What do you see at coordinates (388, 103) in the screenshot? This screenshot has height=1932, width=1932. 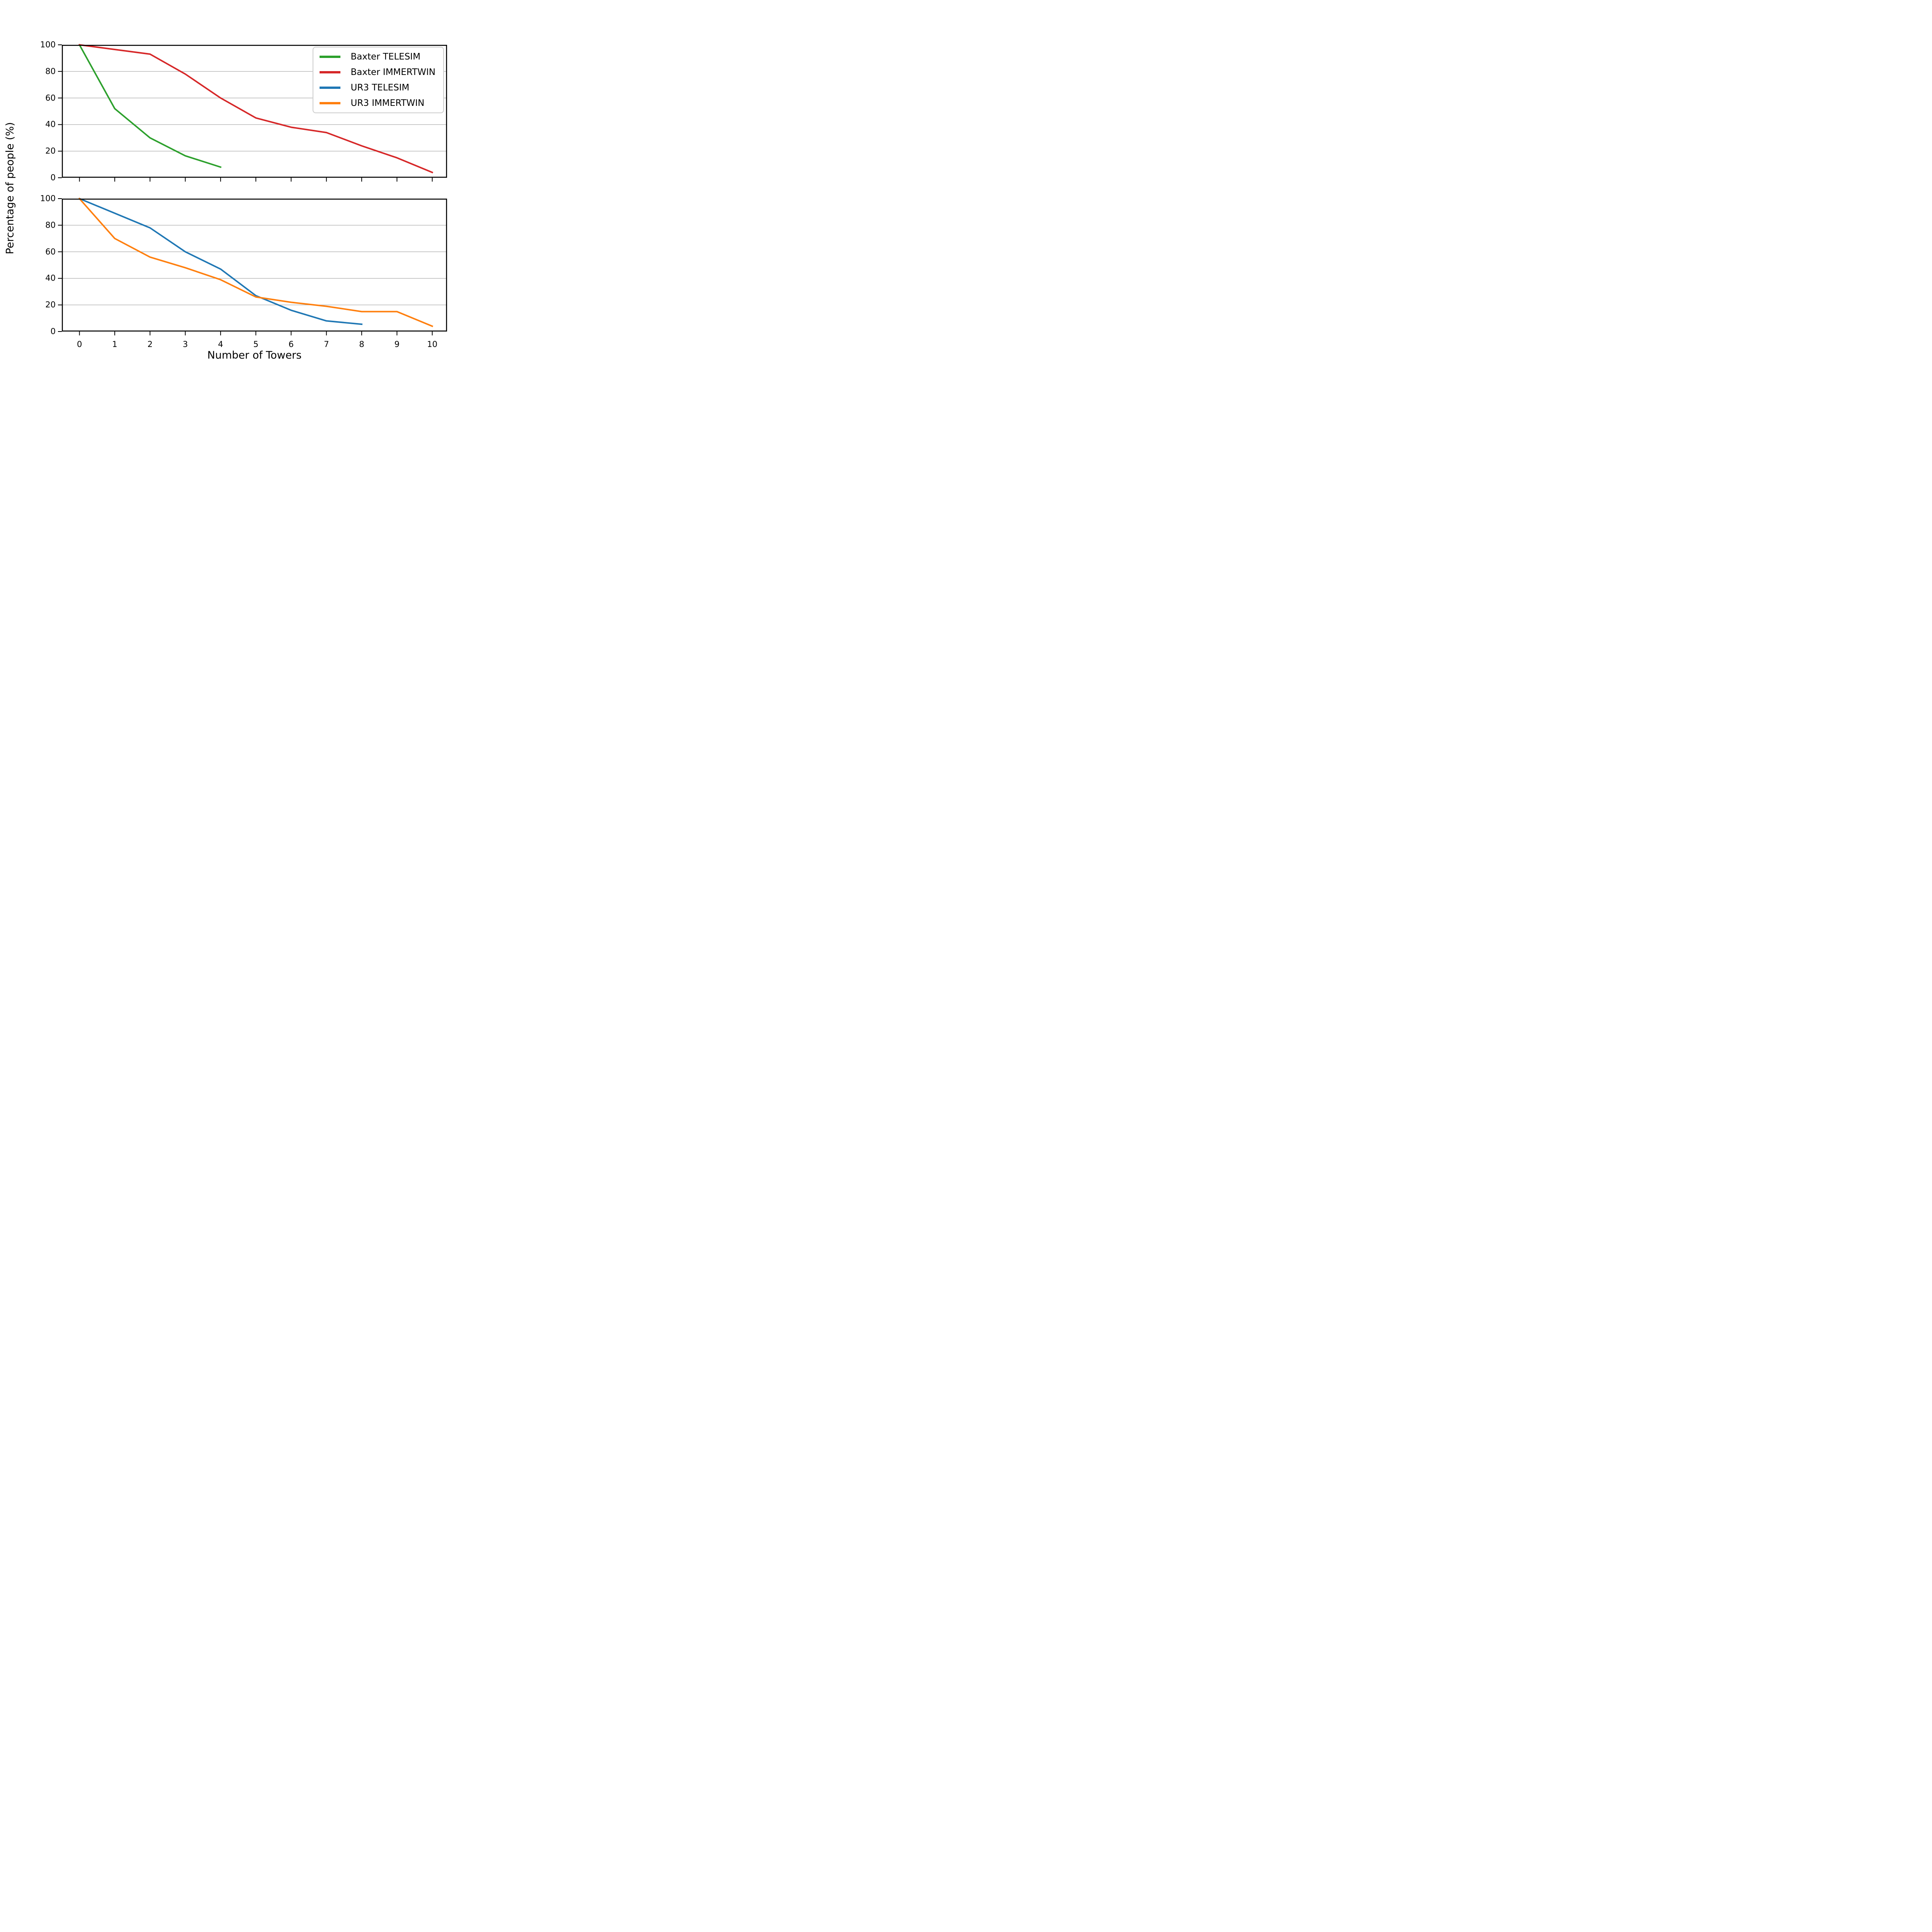 I see `legend-item-label: UR3 IMMERTWIN` at bounding box center [388, 103].